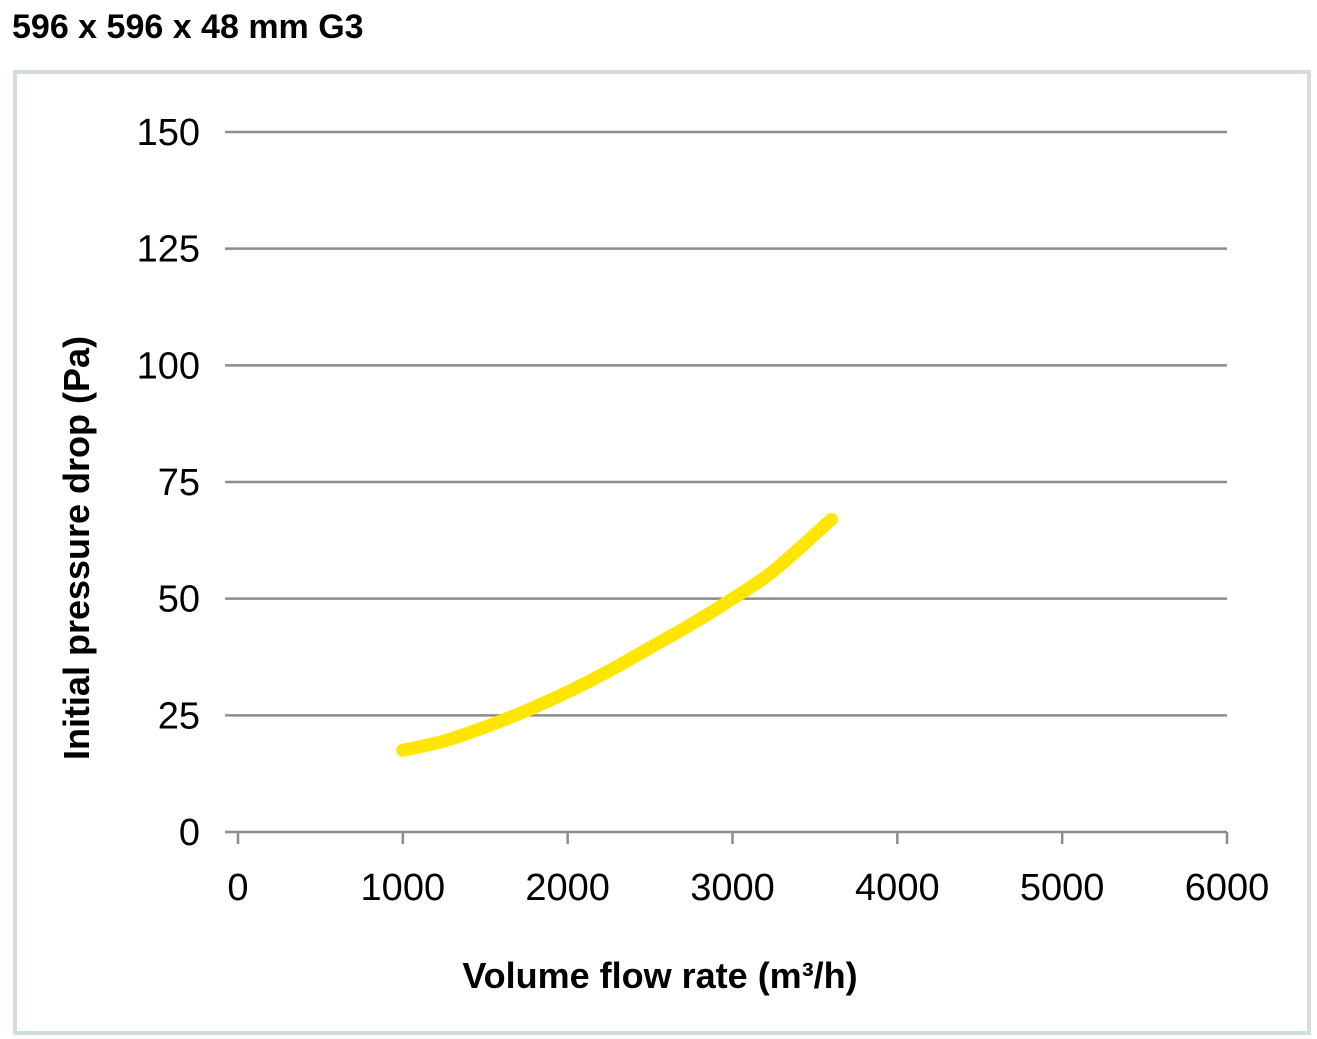 Image resolution: width=1317 pixels, height=1039 pixels. I want to click on y-tick-label: 100, so click(168, 366).